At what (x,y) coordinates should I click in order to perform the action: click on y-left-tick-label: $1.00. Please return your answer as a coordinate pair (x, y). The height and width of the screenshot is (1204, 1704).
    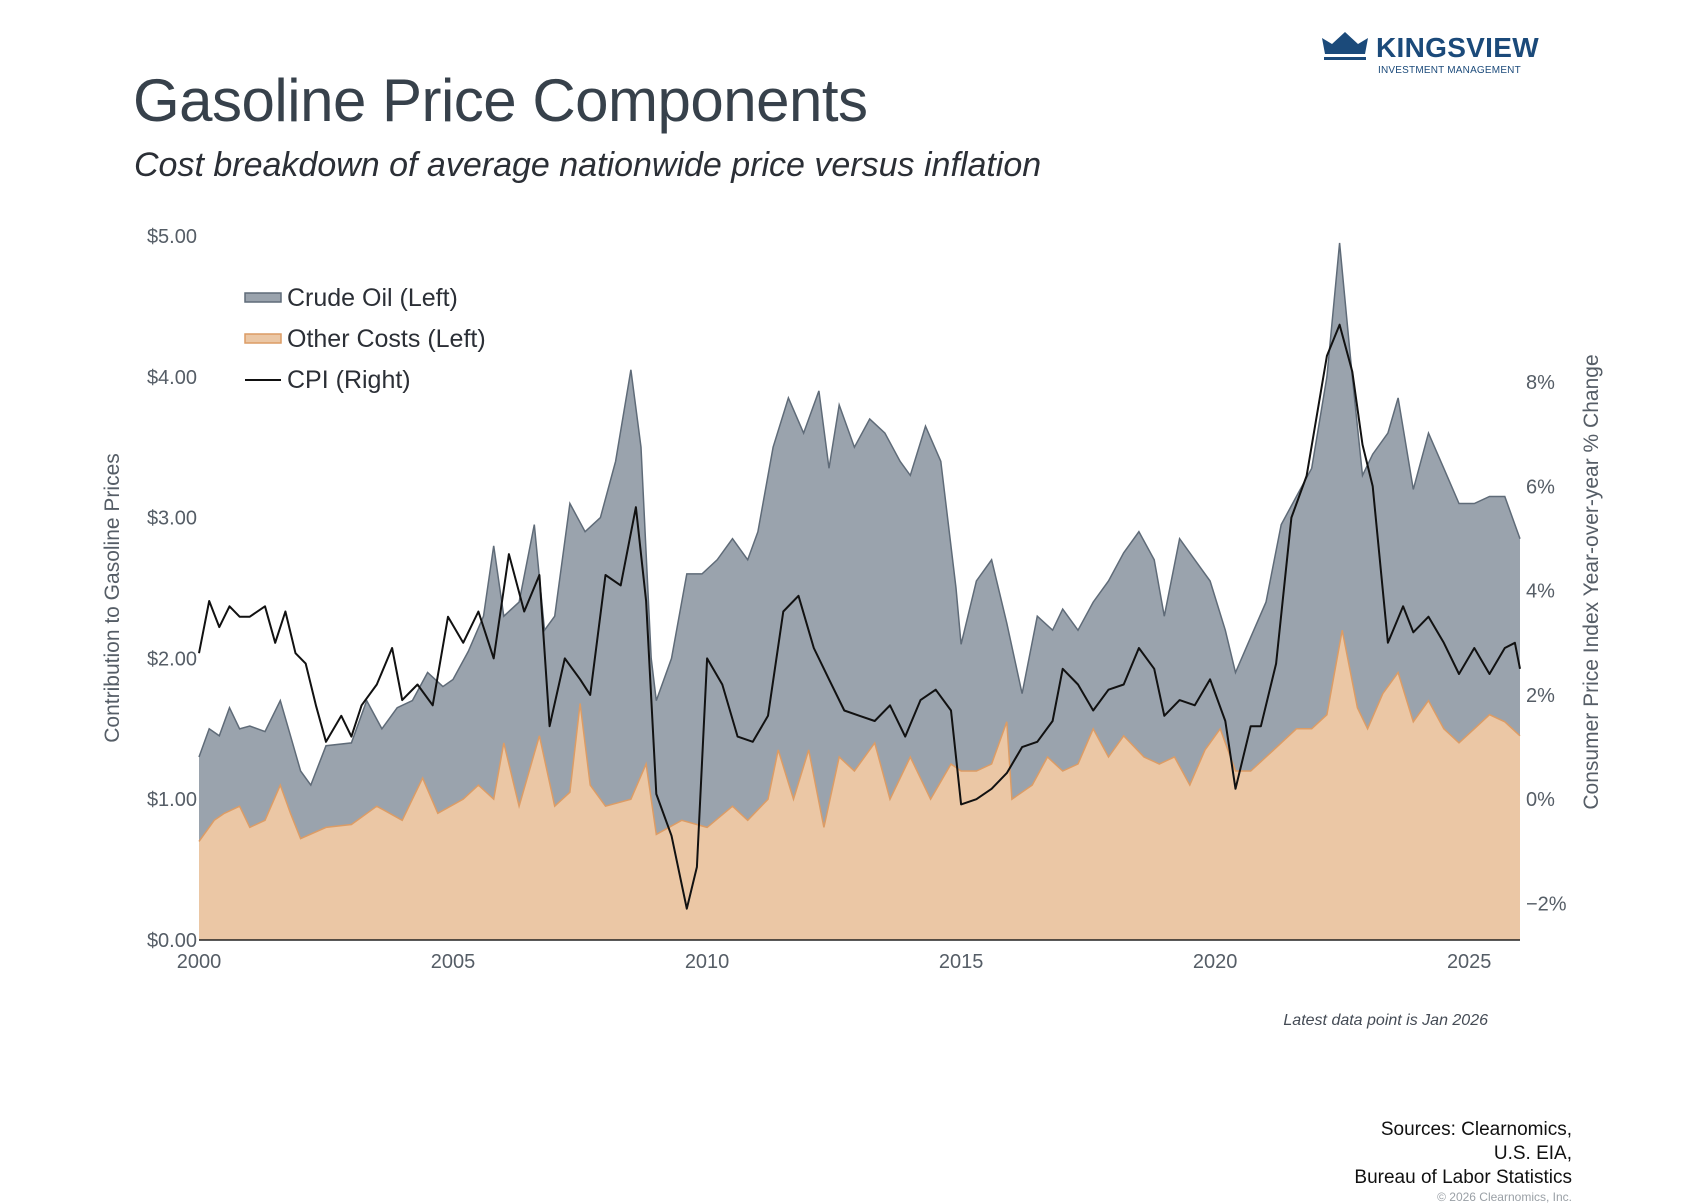
    Looking at the image, I should click on (172, 800).